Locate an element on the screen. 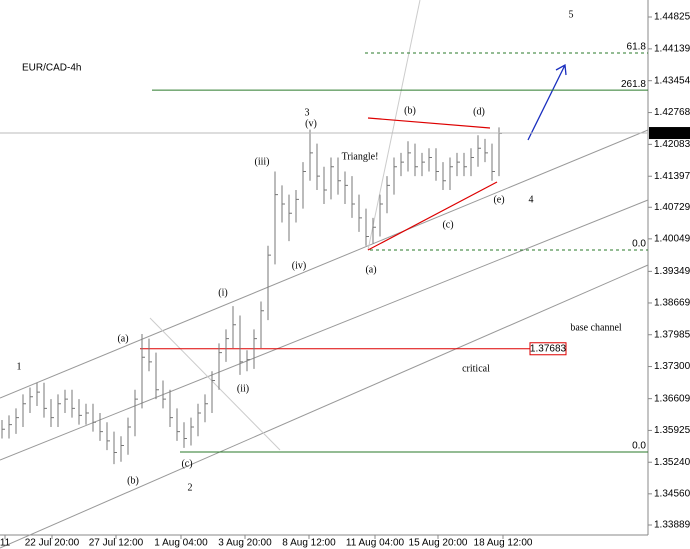 The image size is (690, 549). y-tick-label: 1.41397 is located at coordinates (672, 176).